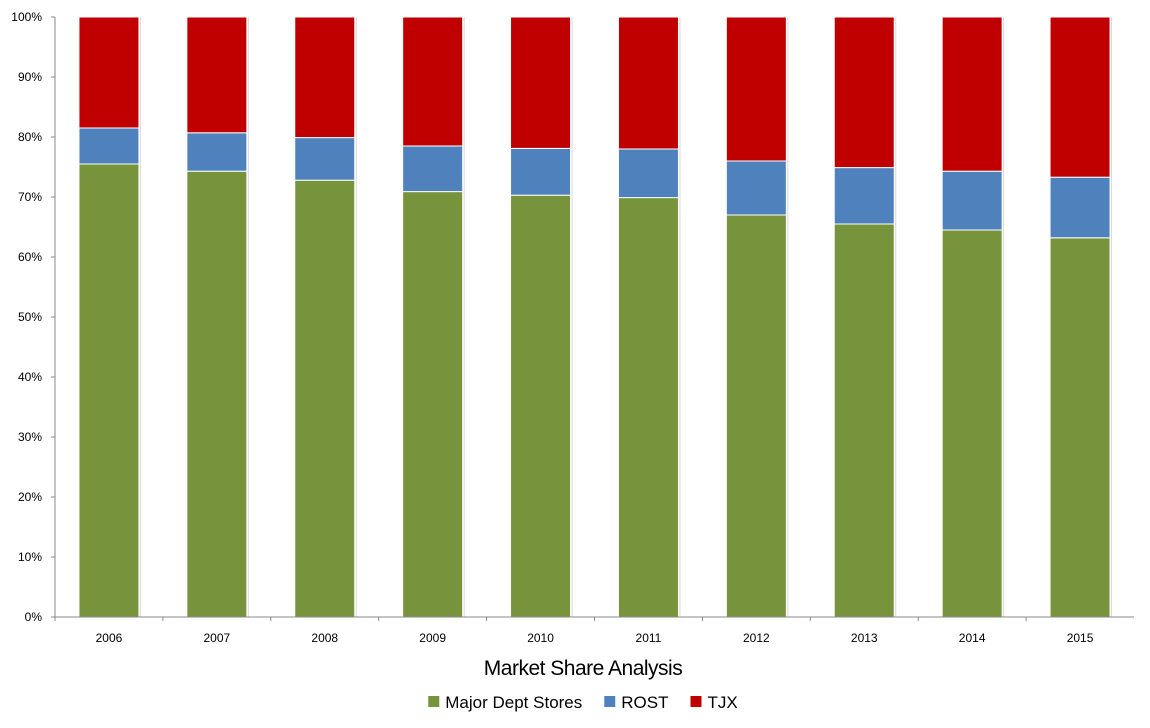 This screenshot has height=728, width=1150. Describe the element at coordinates (644, 702) in the screenshot. I see `legend-label: ROST` at that location.